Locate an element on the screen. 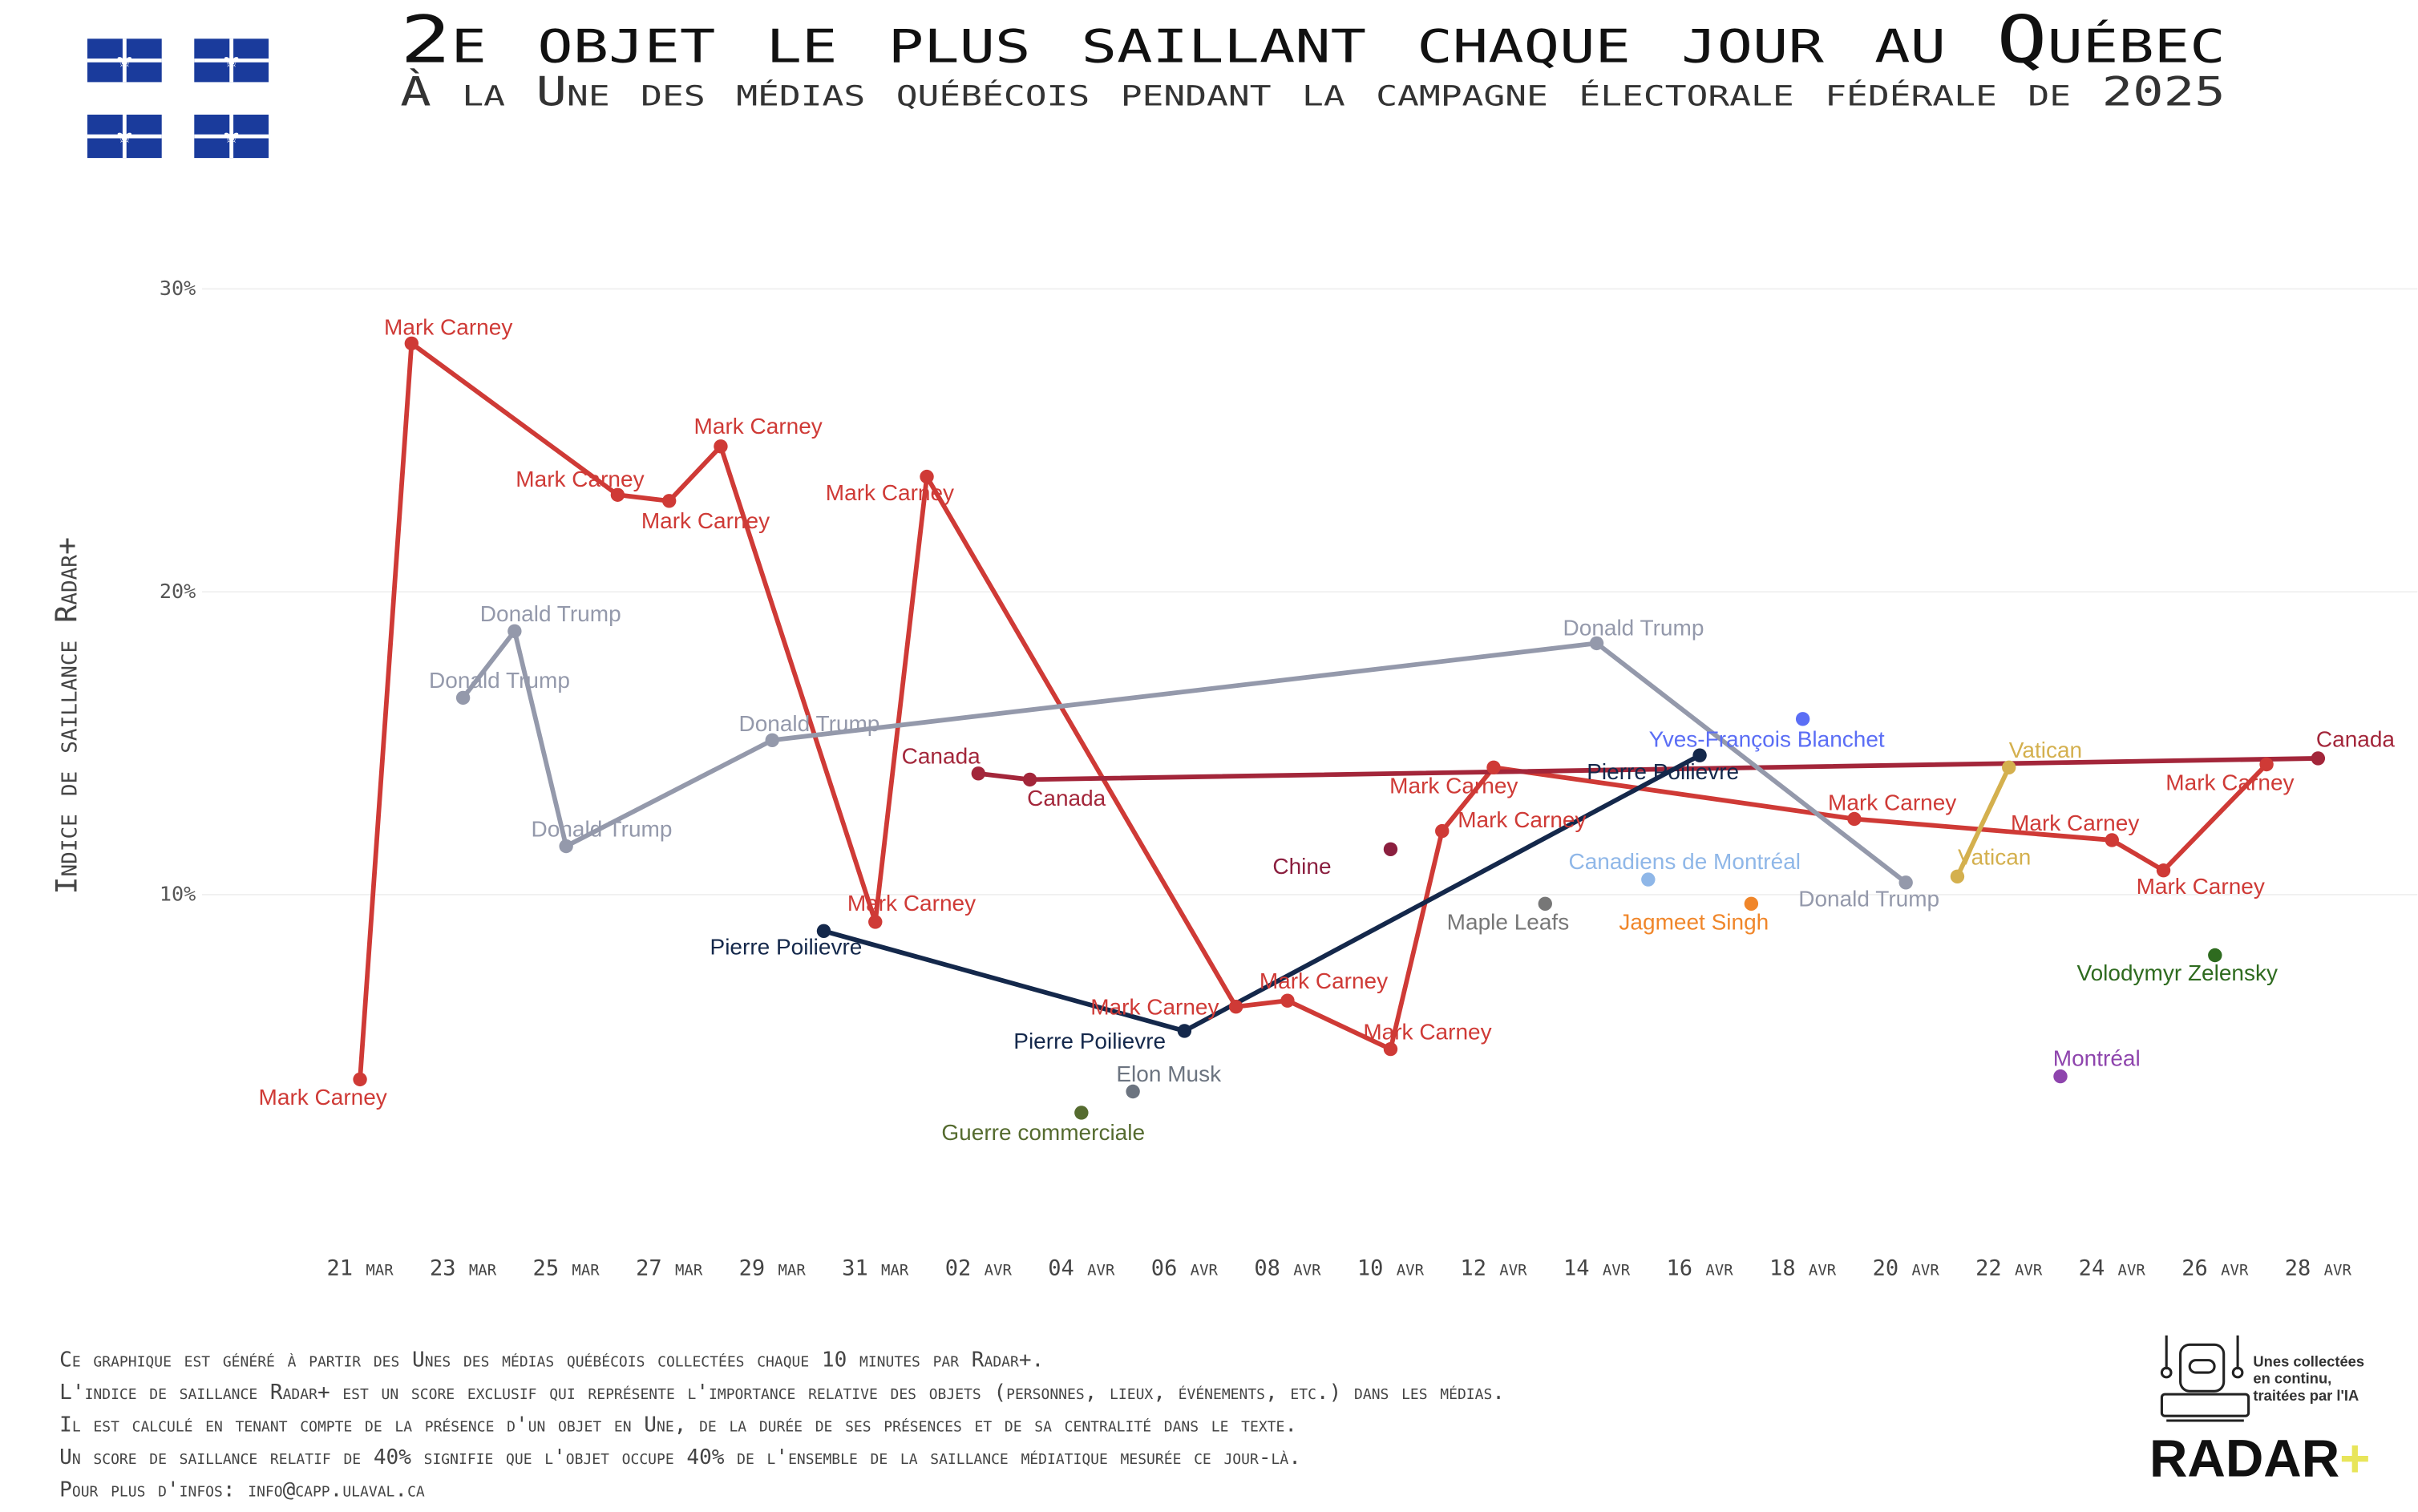 This screenshot has width=2418, height=1512. data-point-canadiens-de-montreal is located at coordinates (1648, 879).